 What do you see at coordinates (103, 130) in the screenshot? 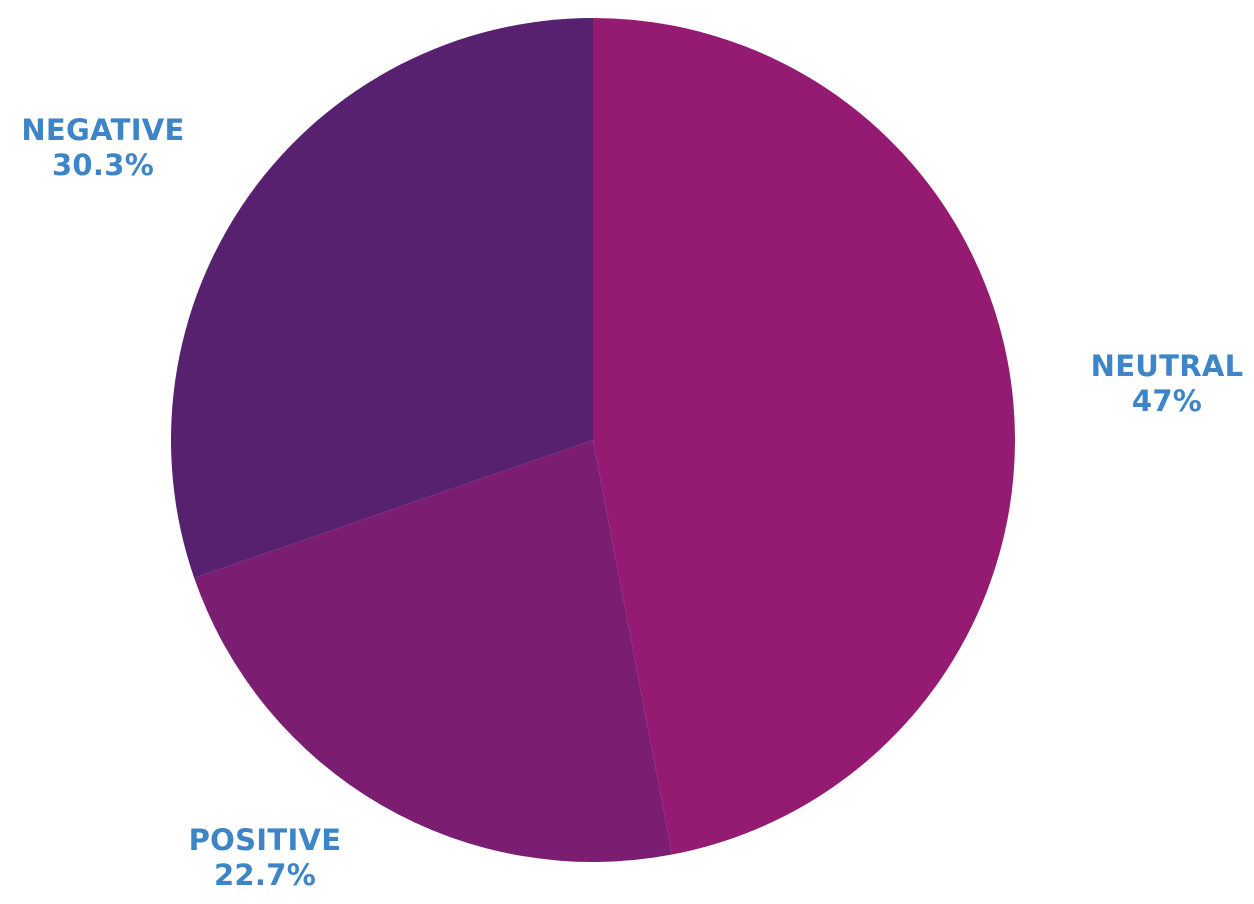
I see `slice-label-negative-name: NEGATIVE` at bounding box center [103, 130].